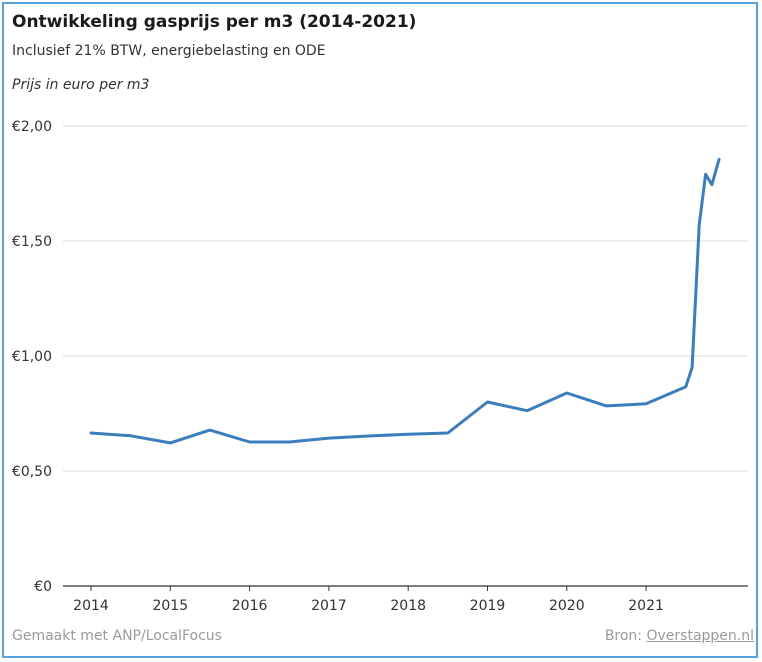 The image size is (762, 662). What do you see at coordinates (700, 636) in the screenshot?
I see `source-link: Overstappen.nl` at bounding box center [700, 636].